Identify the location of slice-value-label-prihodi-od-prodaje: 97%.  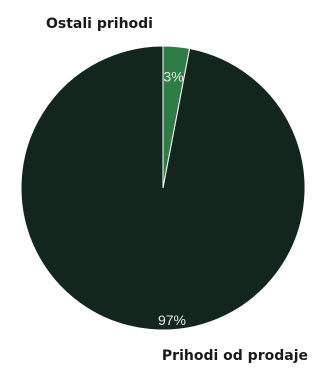
(172, 320).